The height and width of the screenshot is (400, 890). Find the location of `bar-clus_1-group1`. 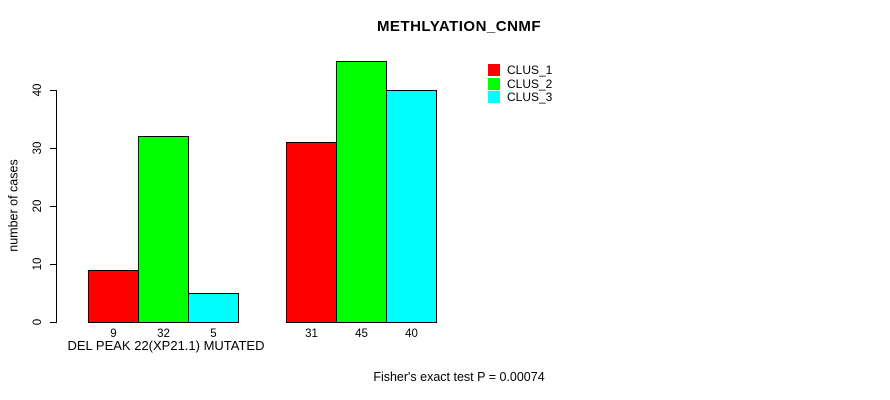

bar-clus_1-group1 is located at coordinates (113, 296).